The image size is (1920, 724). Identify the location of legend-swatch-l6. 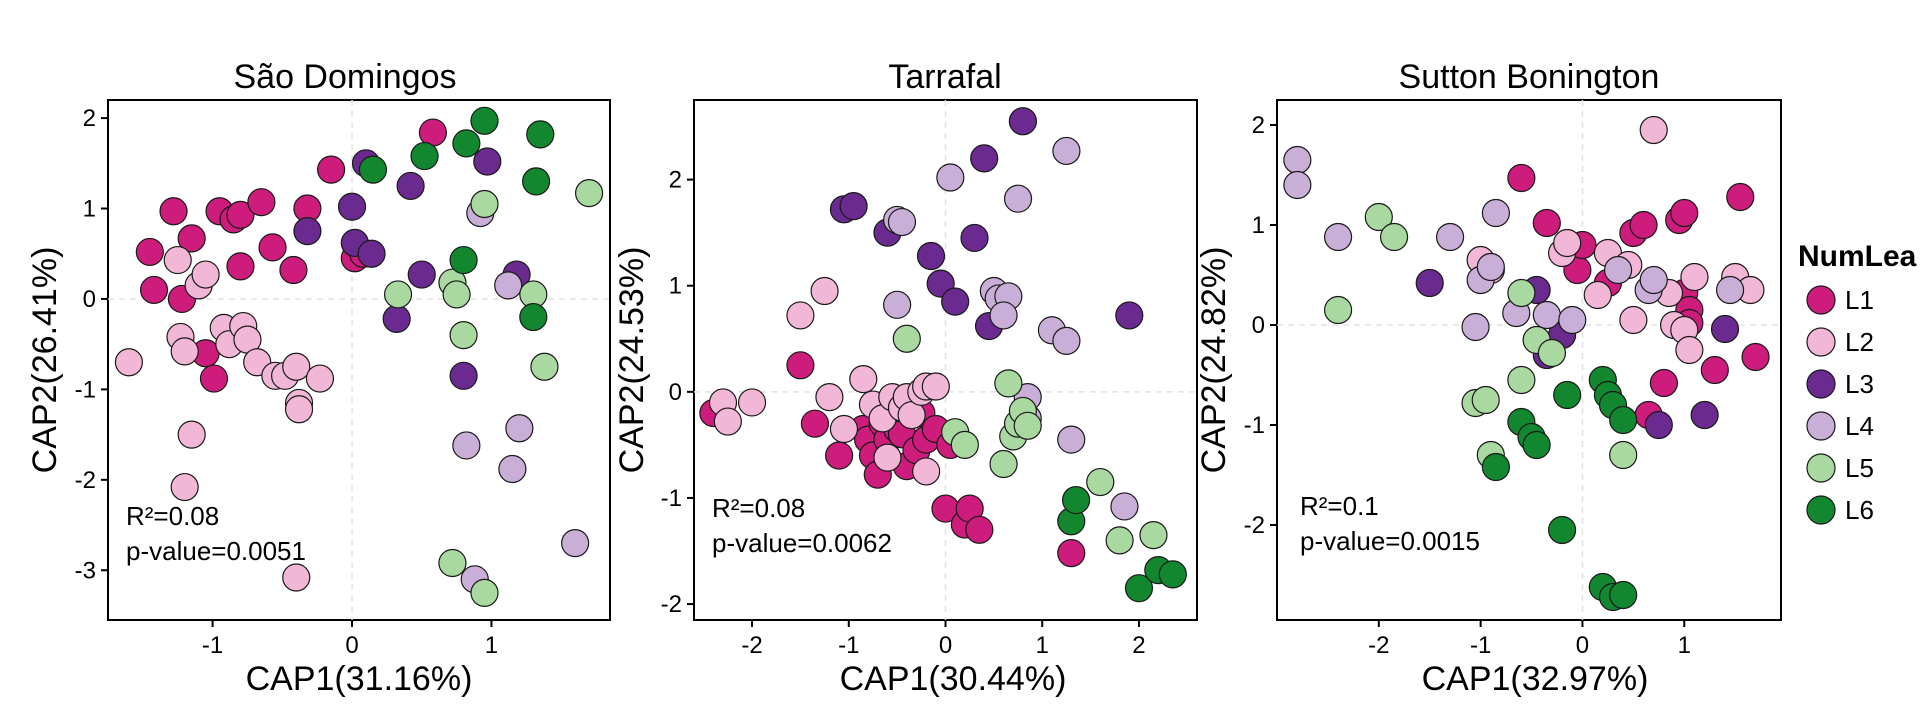
(1821, 510).